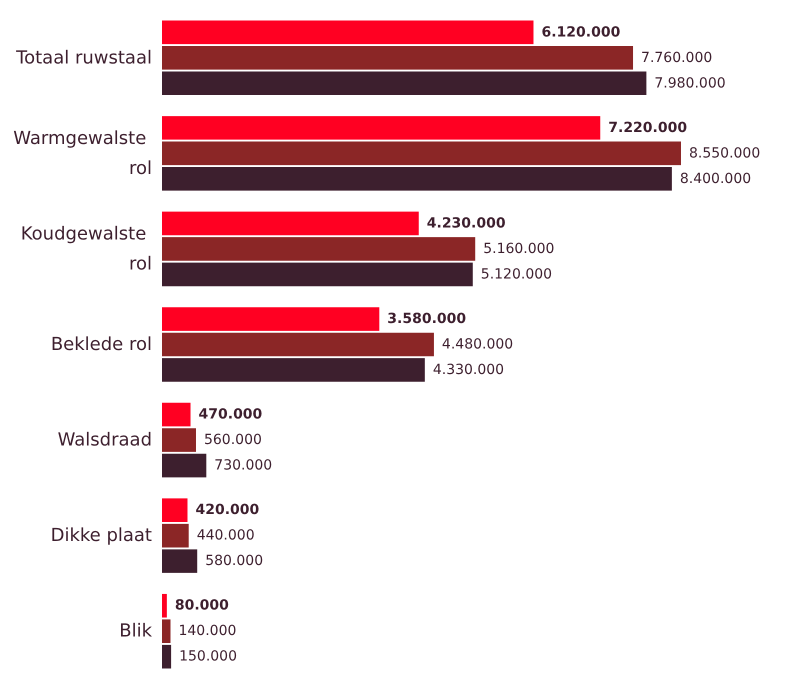 This screenshot has height=684, width=789. Describe the element at coordinates (86, 248) in the screenshot. I see `y-tick-label: Koudgewalste rol` at that location.